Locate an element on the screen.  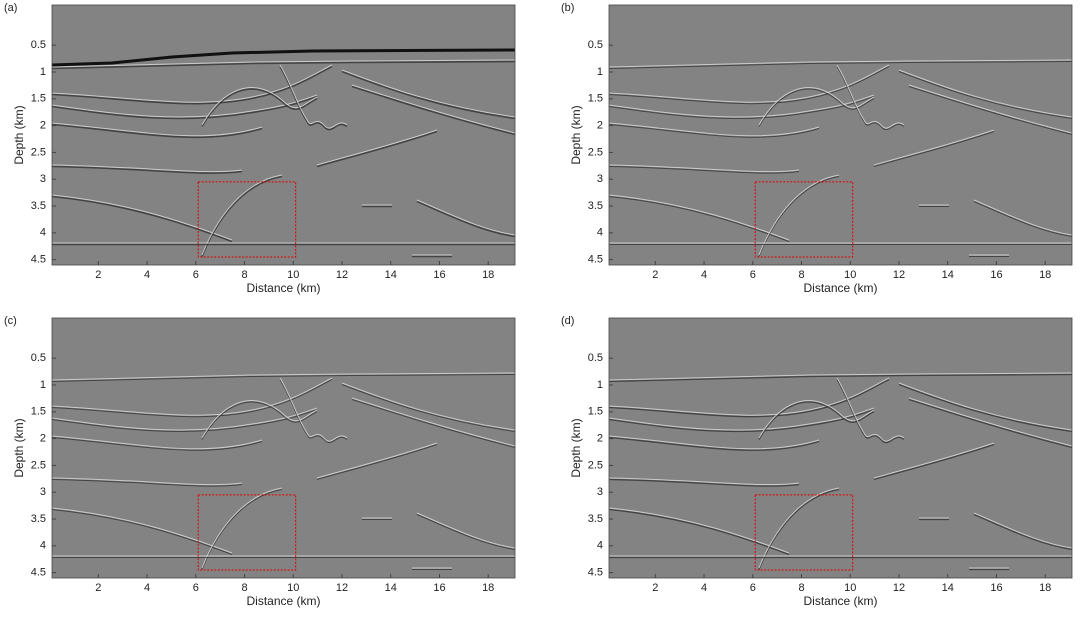
panel-label: (d) is located at coordinates (567, 321).